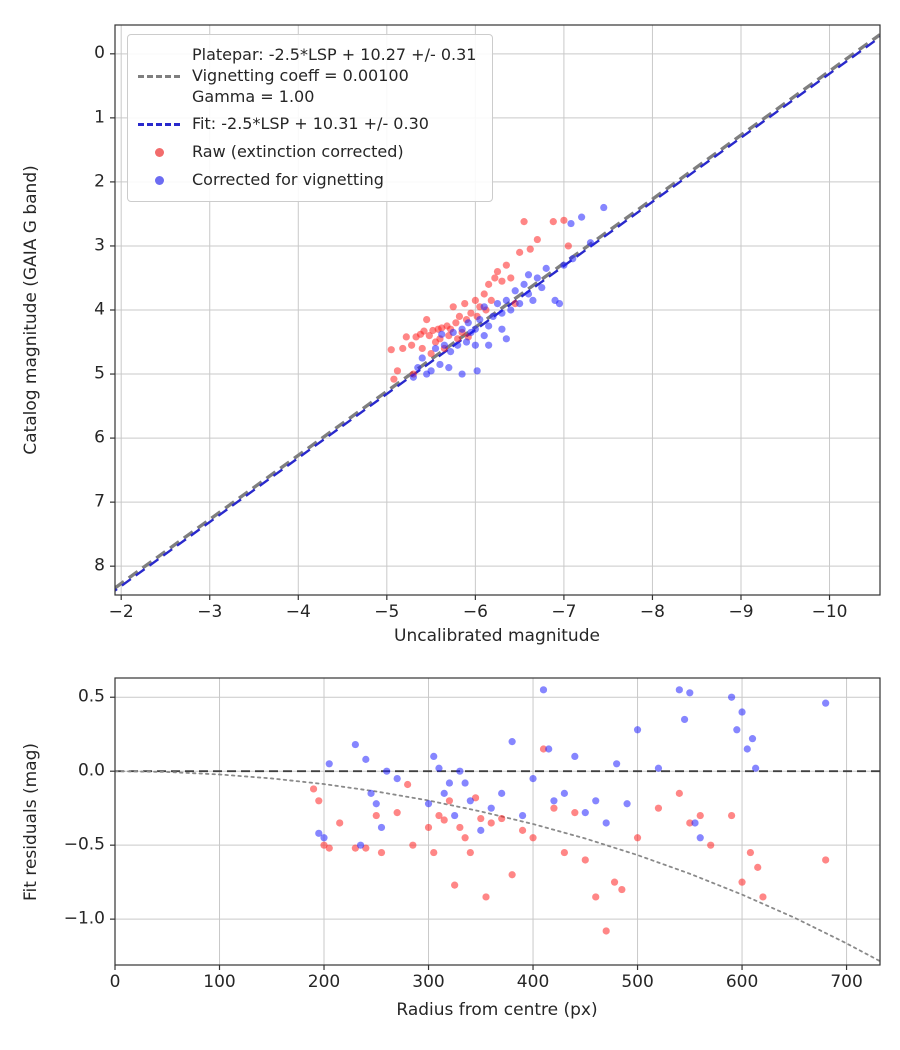 Image resolution: width=900 pixels, height=1050 pixels. I want to click on bottom-xaxis-label: Radius from centre (px), so click(497, 1010).